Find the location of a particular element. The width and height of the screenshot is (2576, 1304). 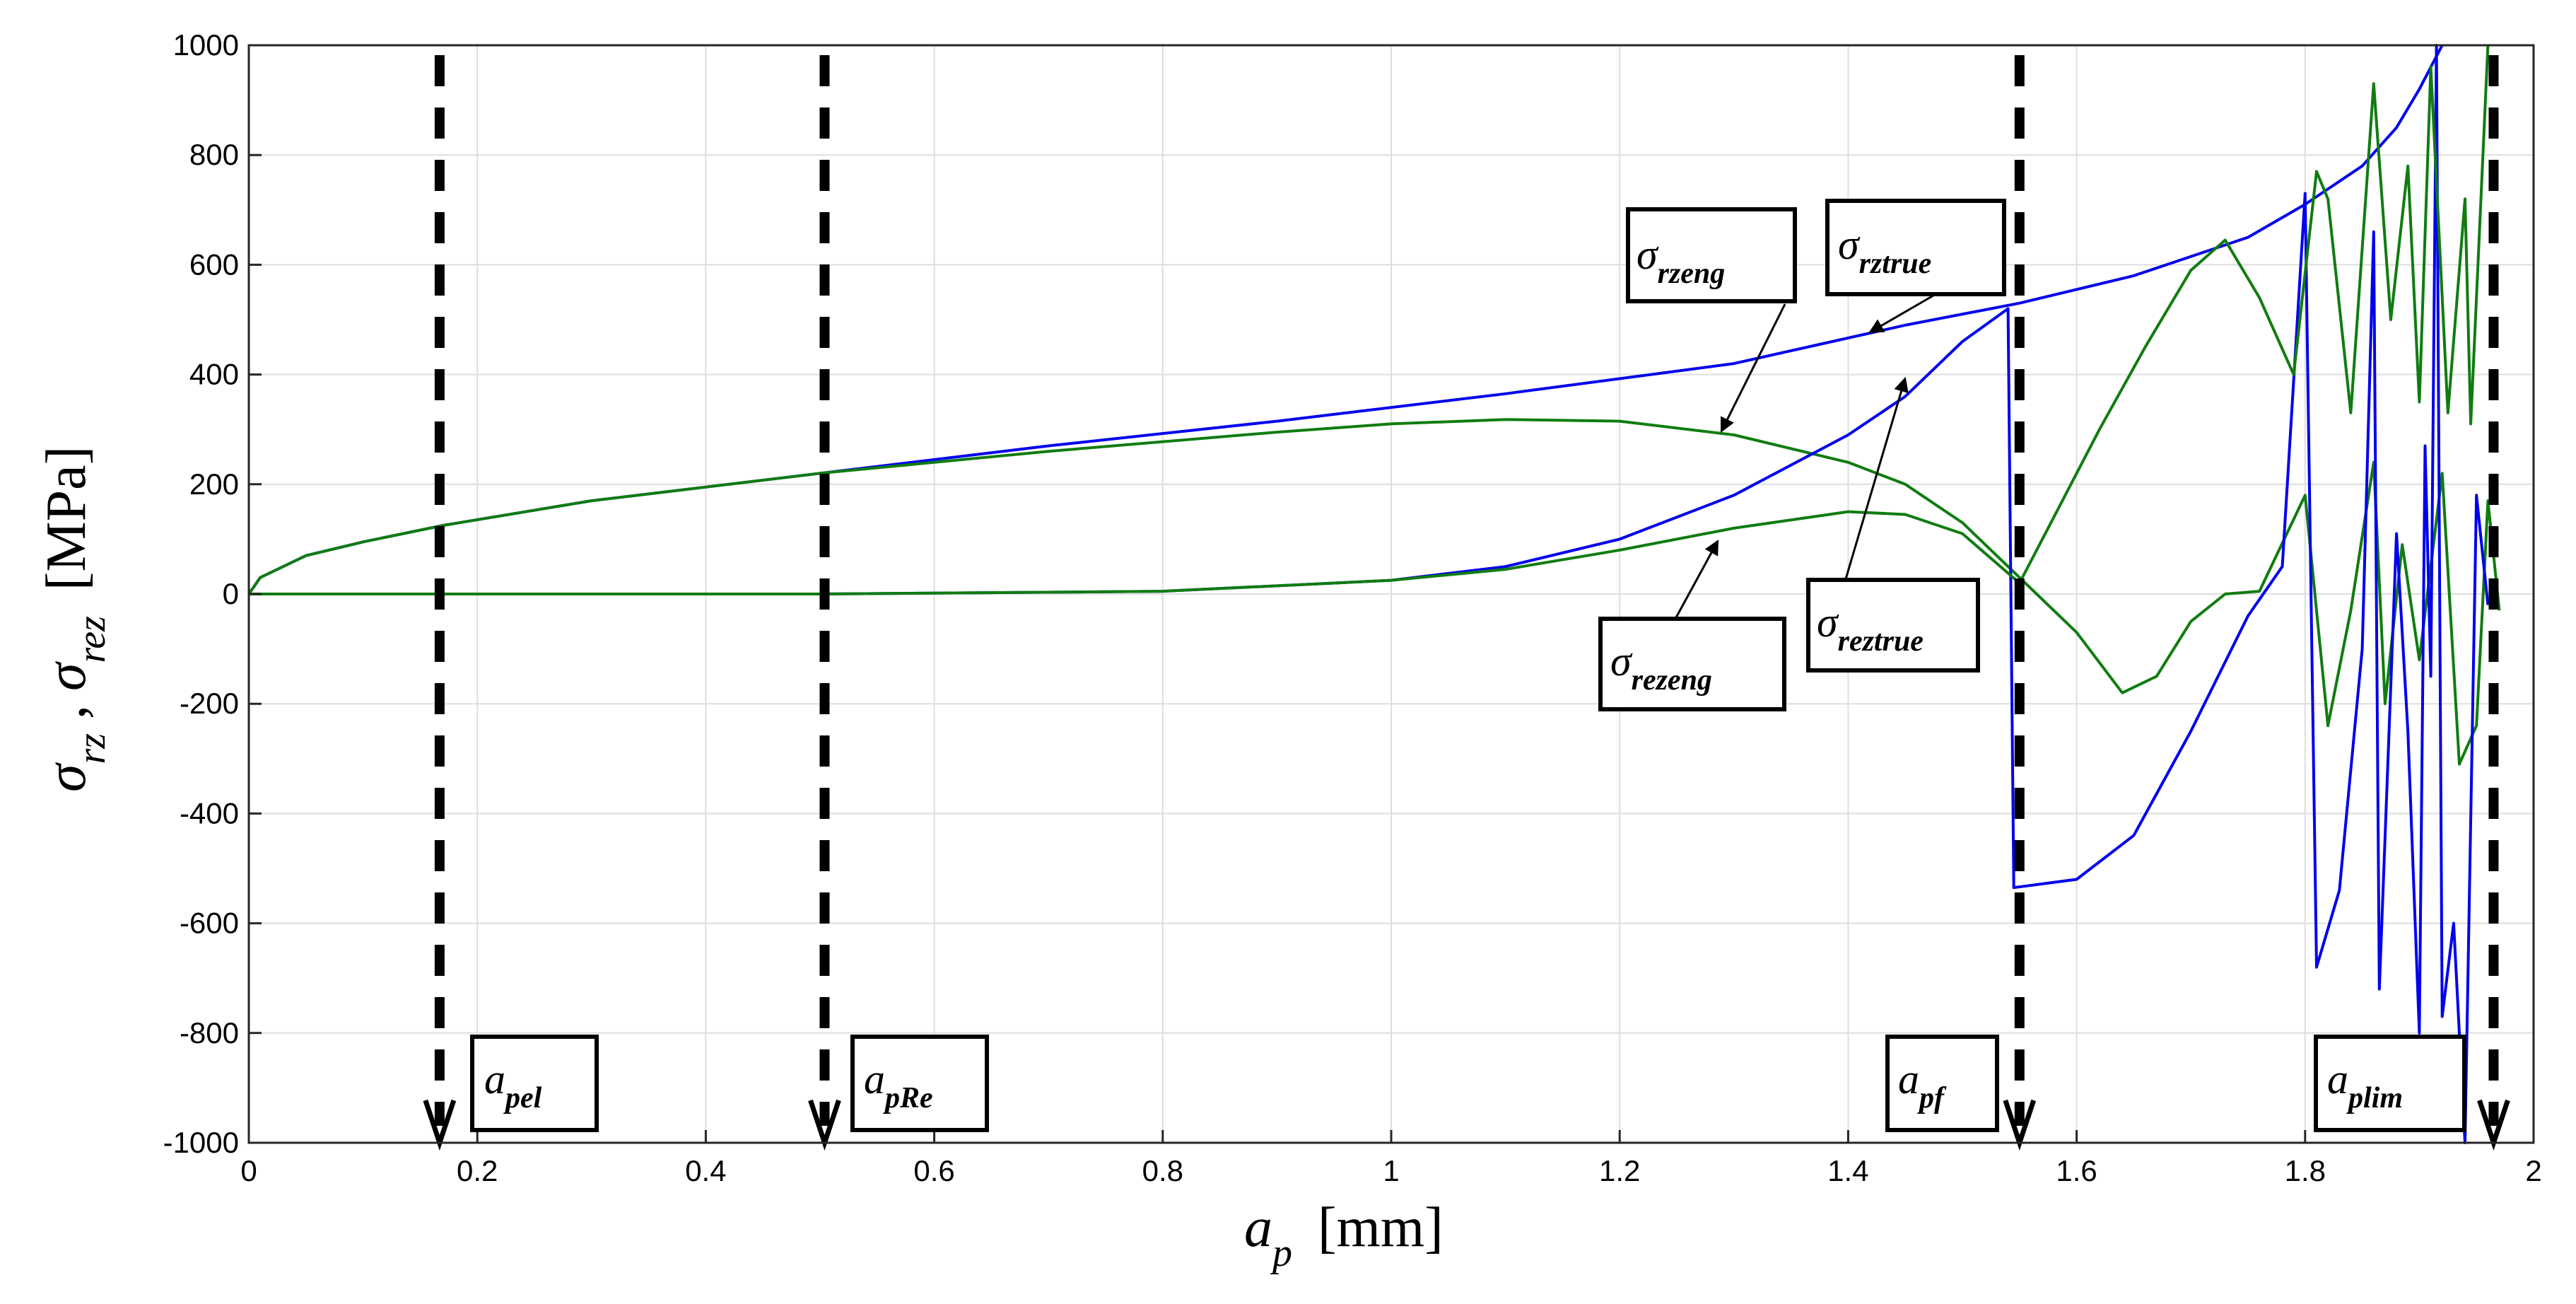

svg-text: σreztrue is located at coordinates (1871, 628).